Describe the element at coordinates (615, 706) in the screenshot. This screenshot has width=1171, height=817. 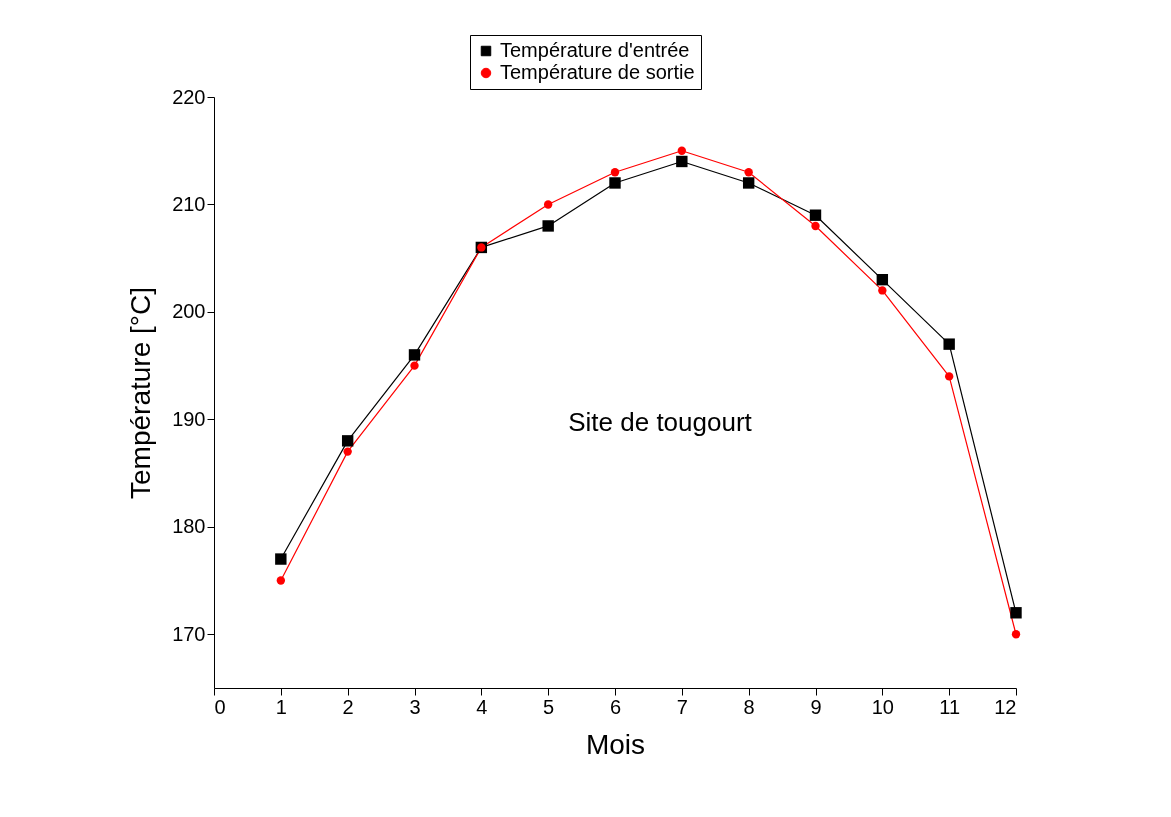
I see `x-tick-label: 6` at that location.